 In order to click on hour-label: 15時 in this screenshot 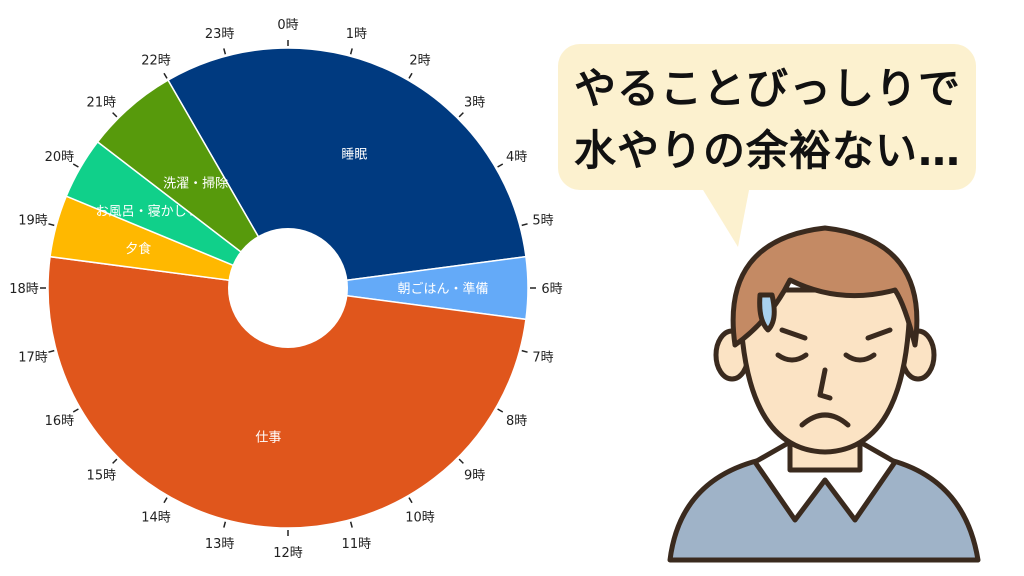, I will do `click(102, 476)`.